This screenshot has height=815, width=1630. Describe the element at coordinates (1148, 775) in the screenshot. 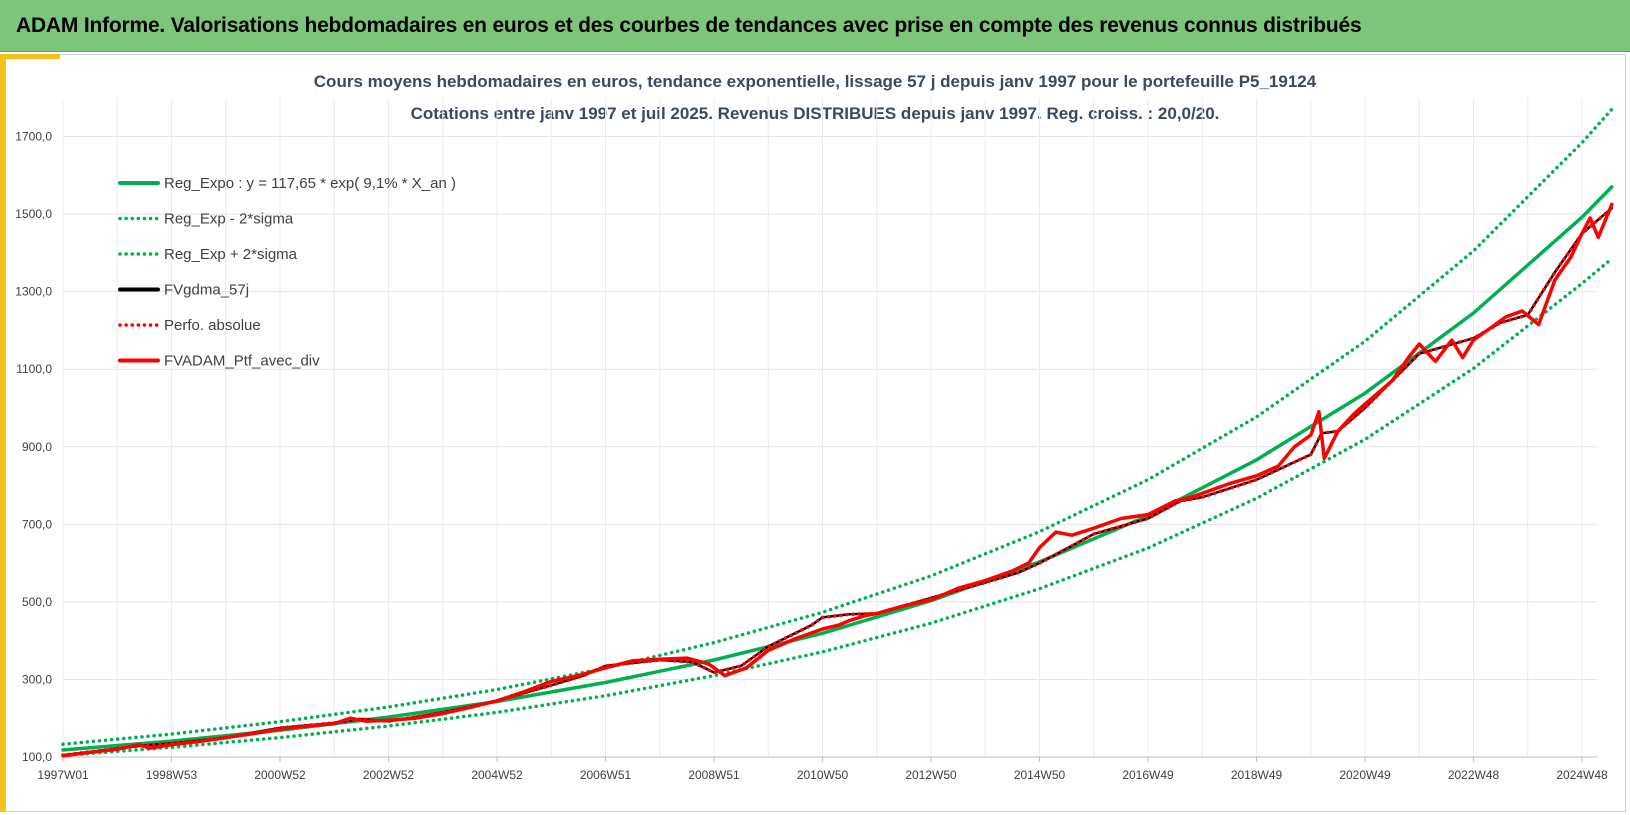

I see `x-tick-label: 2016W49` at that location.